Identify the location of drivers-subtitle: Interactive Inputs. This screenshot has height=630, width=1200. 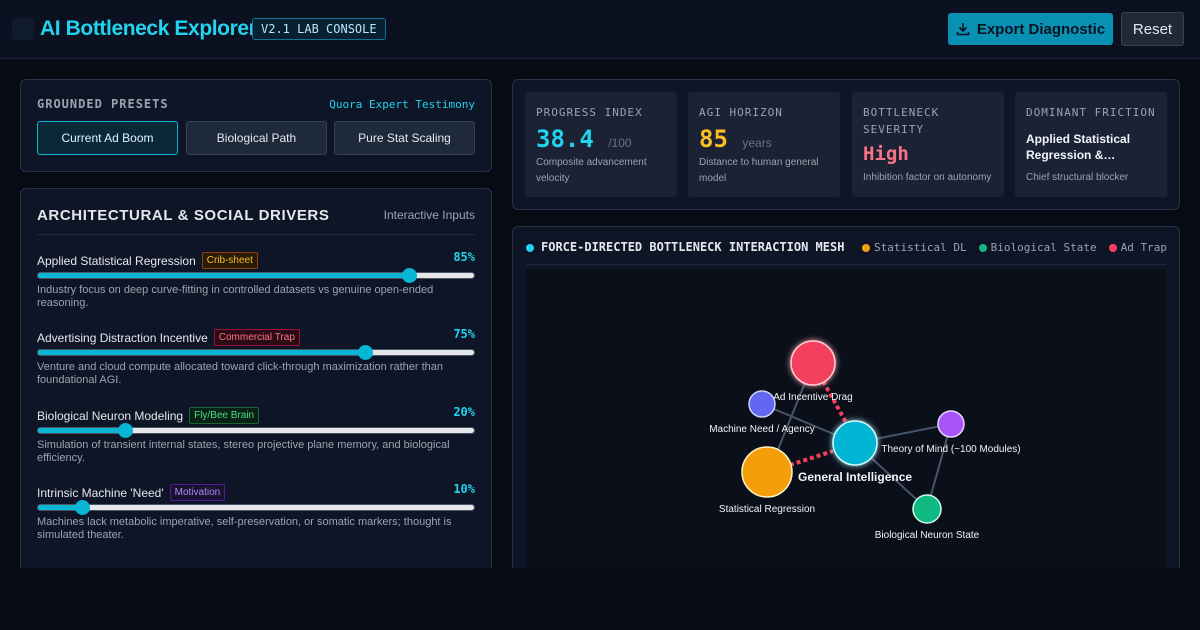
(429, 215).